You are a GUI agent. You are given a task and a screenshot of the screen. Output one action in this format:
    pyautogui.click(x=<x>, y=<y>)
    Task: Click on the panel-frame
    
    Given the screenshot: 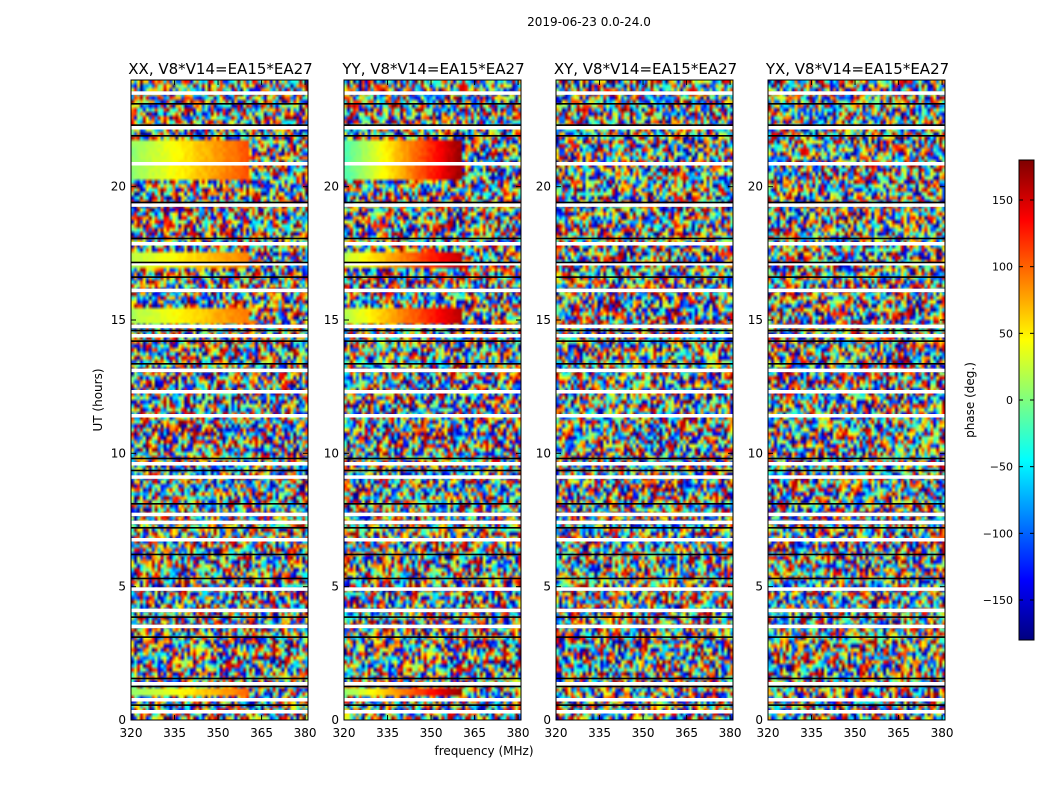 What is the action you would take?
    pyautogui.click(x=856, y=400)
    